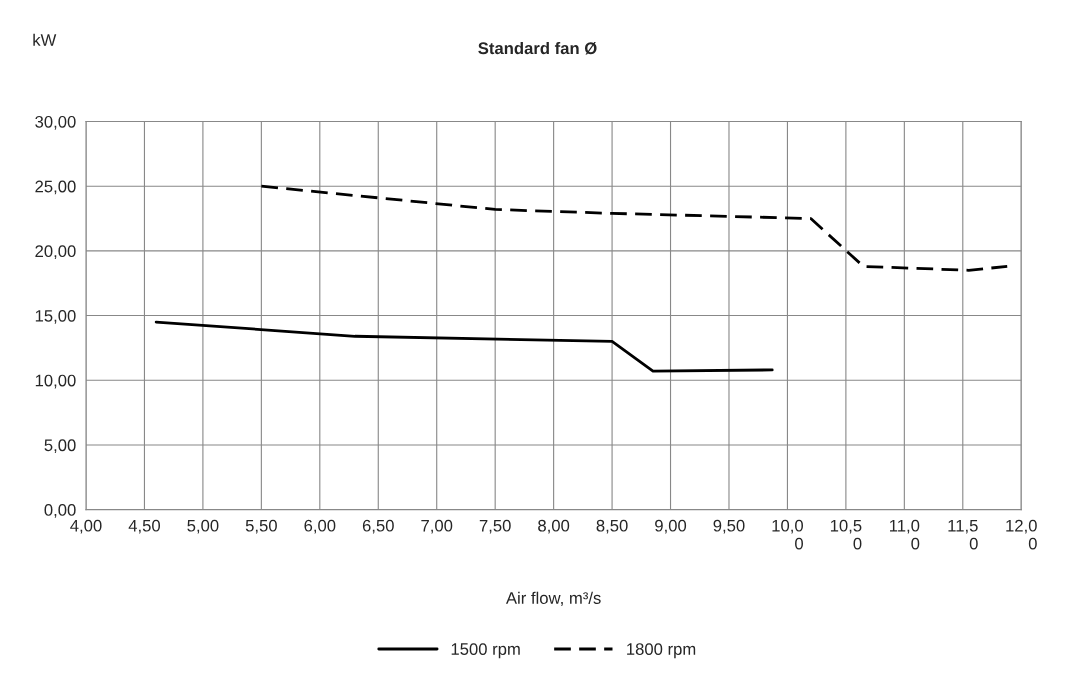  What do you see at coordinates (495, 526) in the screenshot?
I see `x-tick-label: 7,50` at bounding box center [495, 526].